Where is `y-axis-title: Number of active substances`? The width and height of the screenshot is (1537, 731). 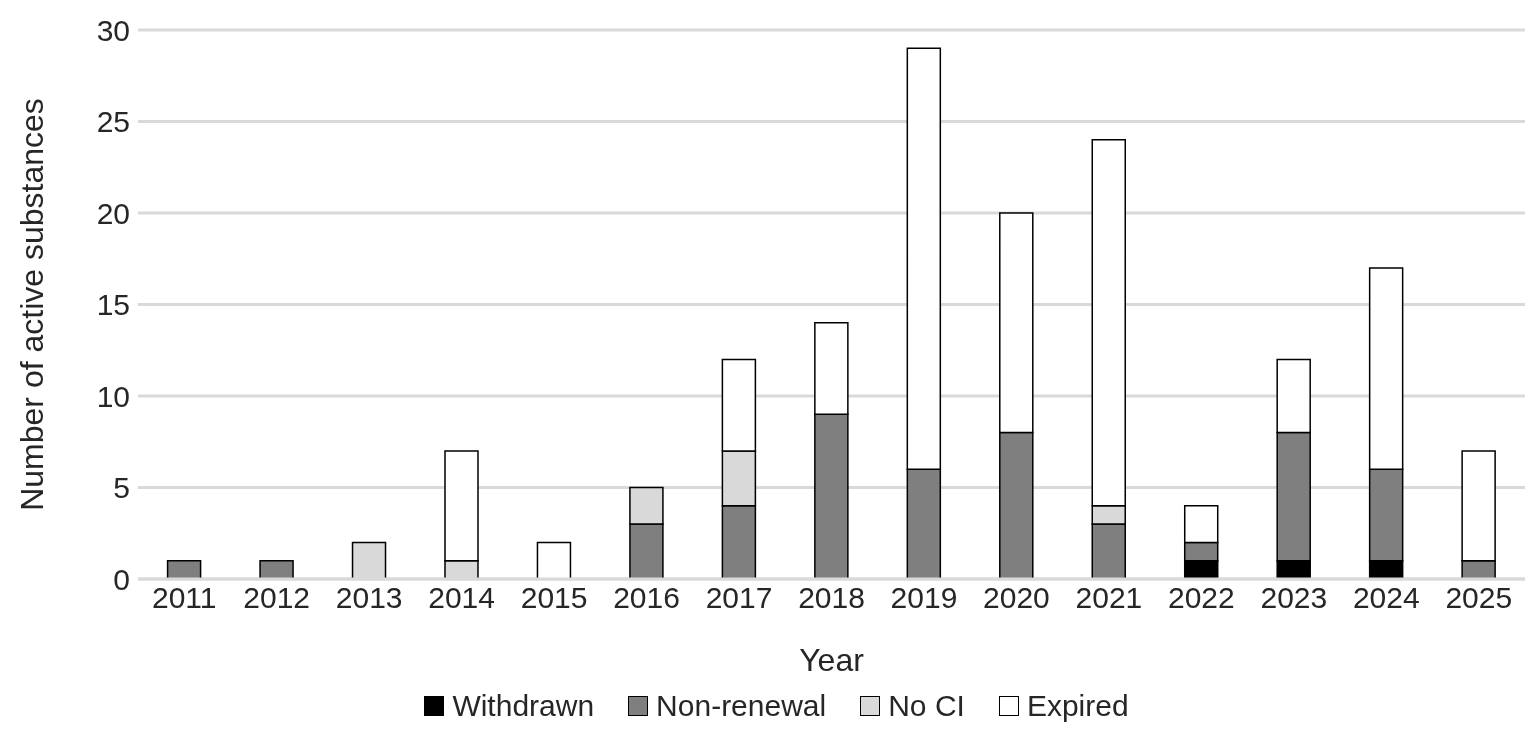
y-axis-title: Number of active substances is located at coordinates (32, 304).